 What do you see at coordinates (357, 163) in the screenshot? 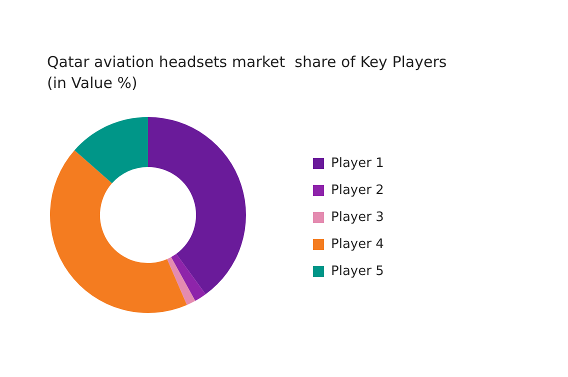
I see `legend-label: Player 1` at bounding box center [357, 163].